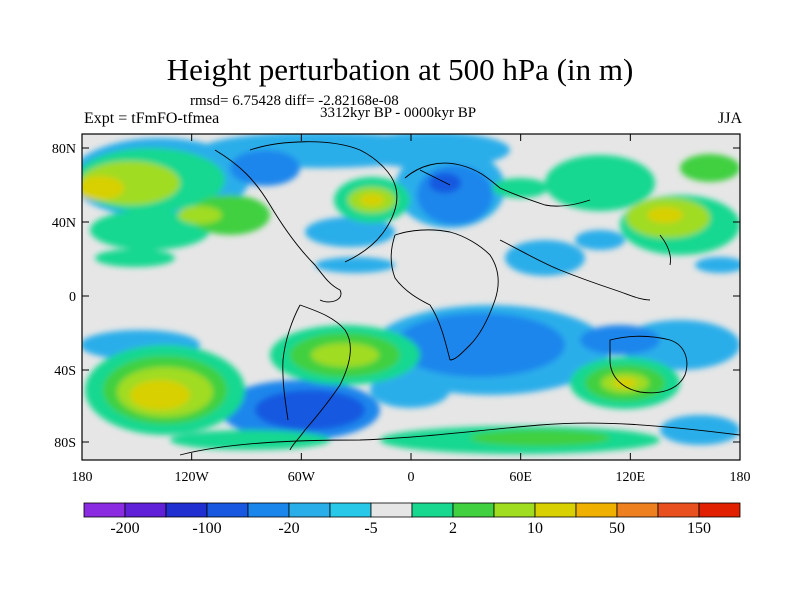 This screenshot has width=800, height=600. What do you see at coordinates (206, 528) in the screenshot?
I see `colorbar-label: -100` at bounding box center [206, 528].